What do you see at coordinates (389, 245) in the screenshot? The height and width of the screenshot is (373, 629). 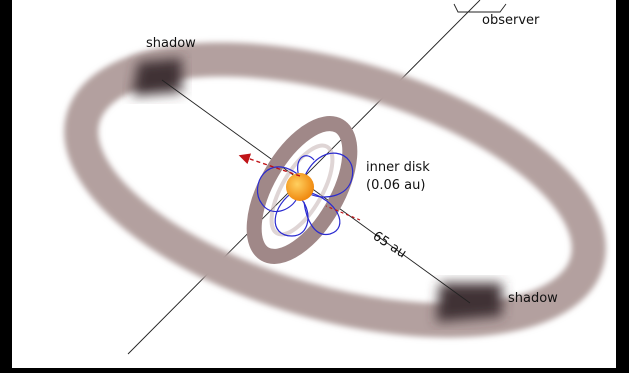 I see `distance-label: 65 au` at bounding box center [389, 245].